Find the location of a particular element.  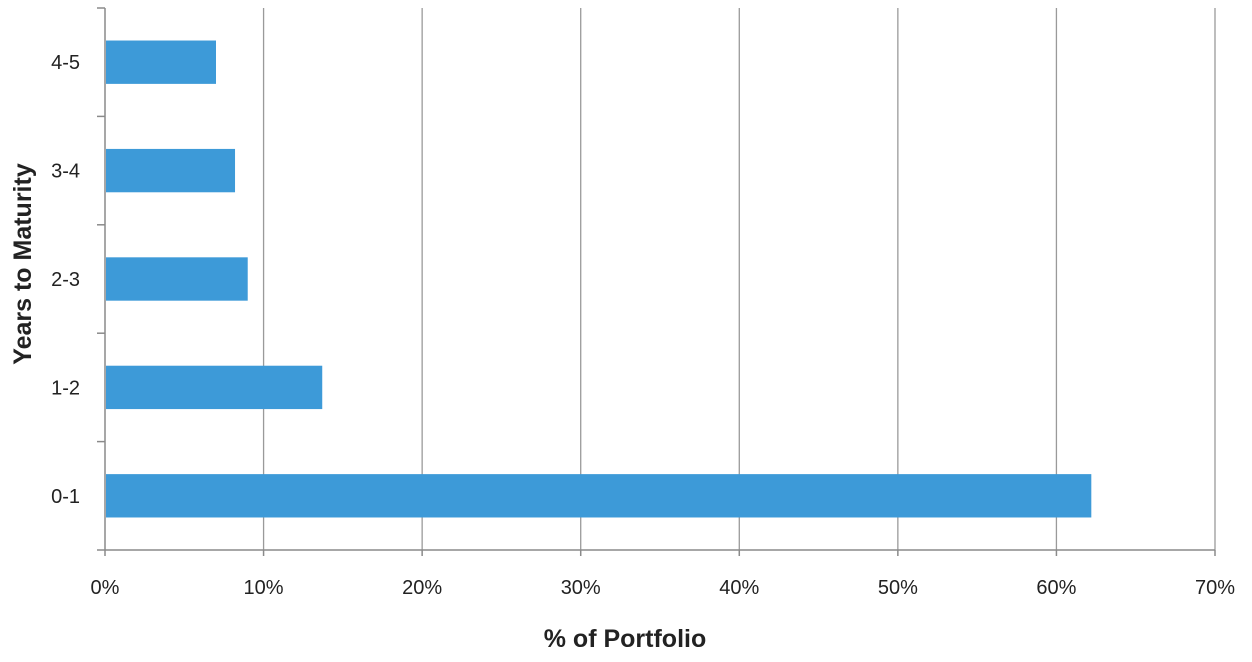

y-tick-label: 0-1 is located at coordinates (65, 497).